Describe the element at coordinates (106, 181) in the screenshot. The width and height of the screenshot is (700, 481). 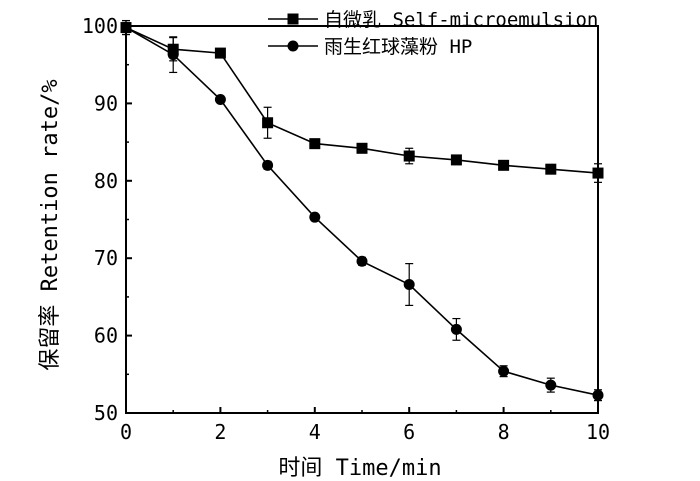
I see `y-tick-label: 80` at that location.